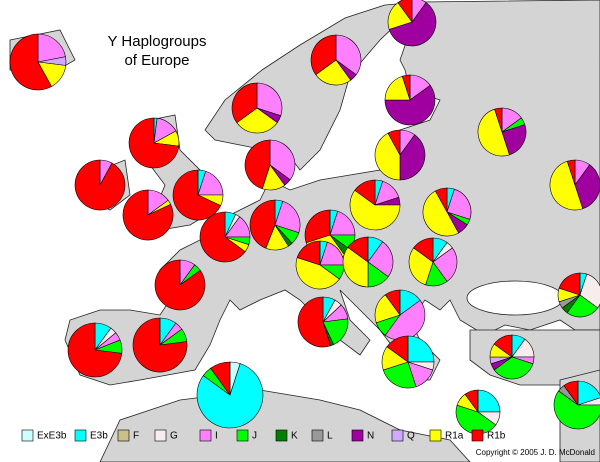 The width and height of the screenshot is (600, 462). Describe the element at coordinates (174, 436) in the screenshot. I see `legend-label: G` at that location.